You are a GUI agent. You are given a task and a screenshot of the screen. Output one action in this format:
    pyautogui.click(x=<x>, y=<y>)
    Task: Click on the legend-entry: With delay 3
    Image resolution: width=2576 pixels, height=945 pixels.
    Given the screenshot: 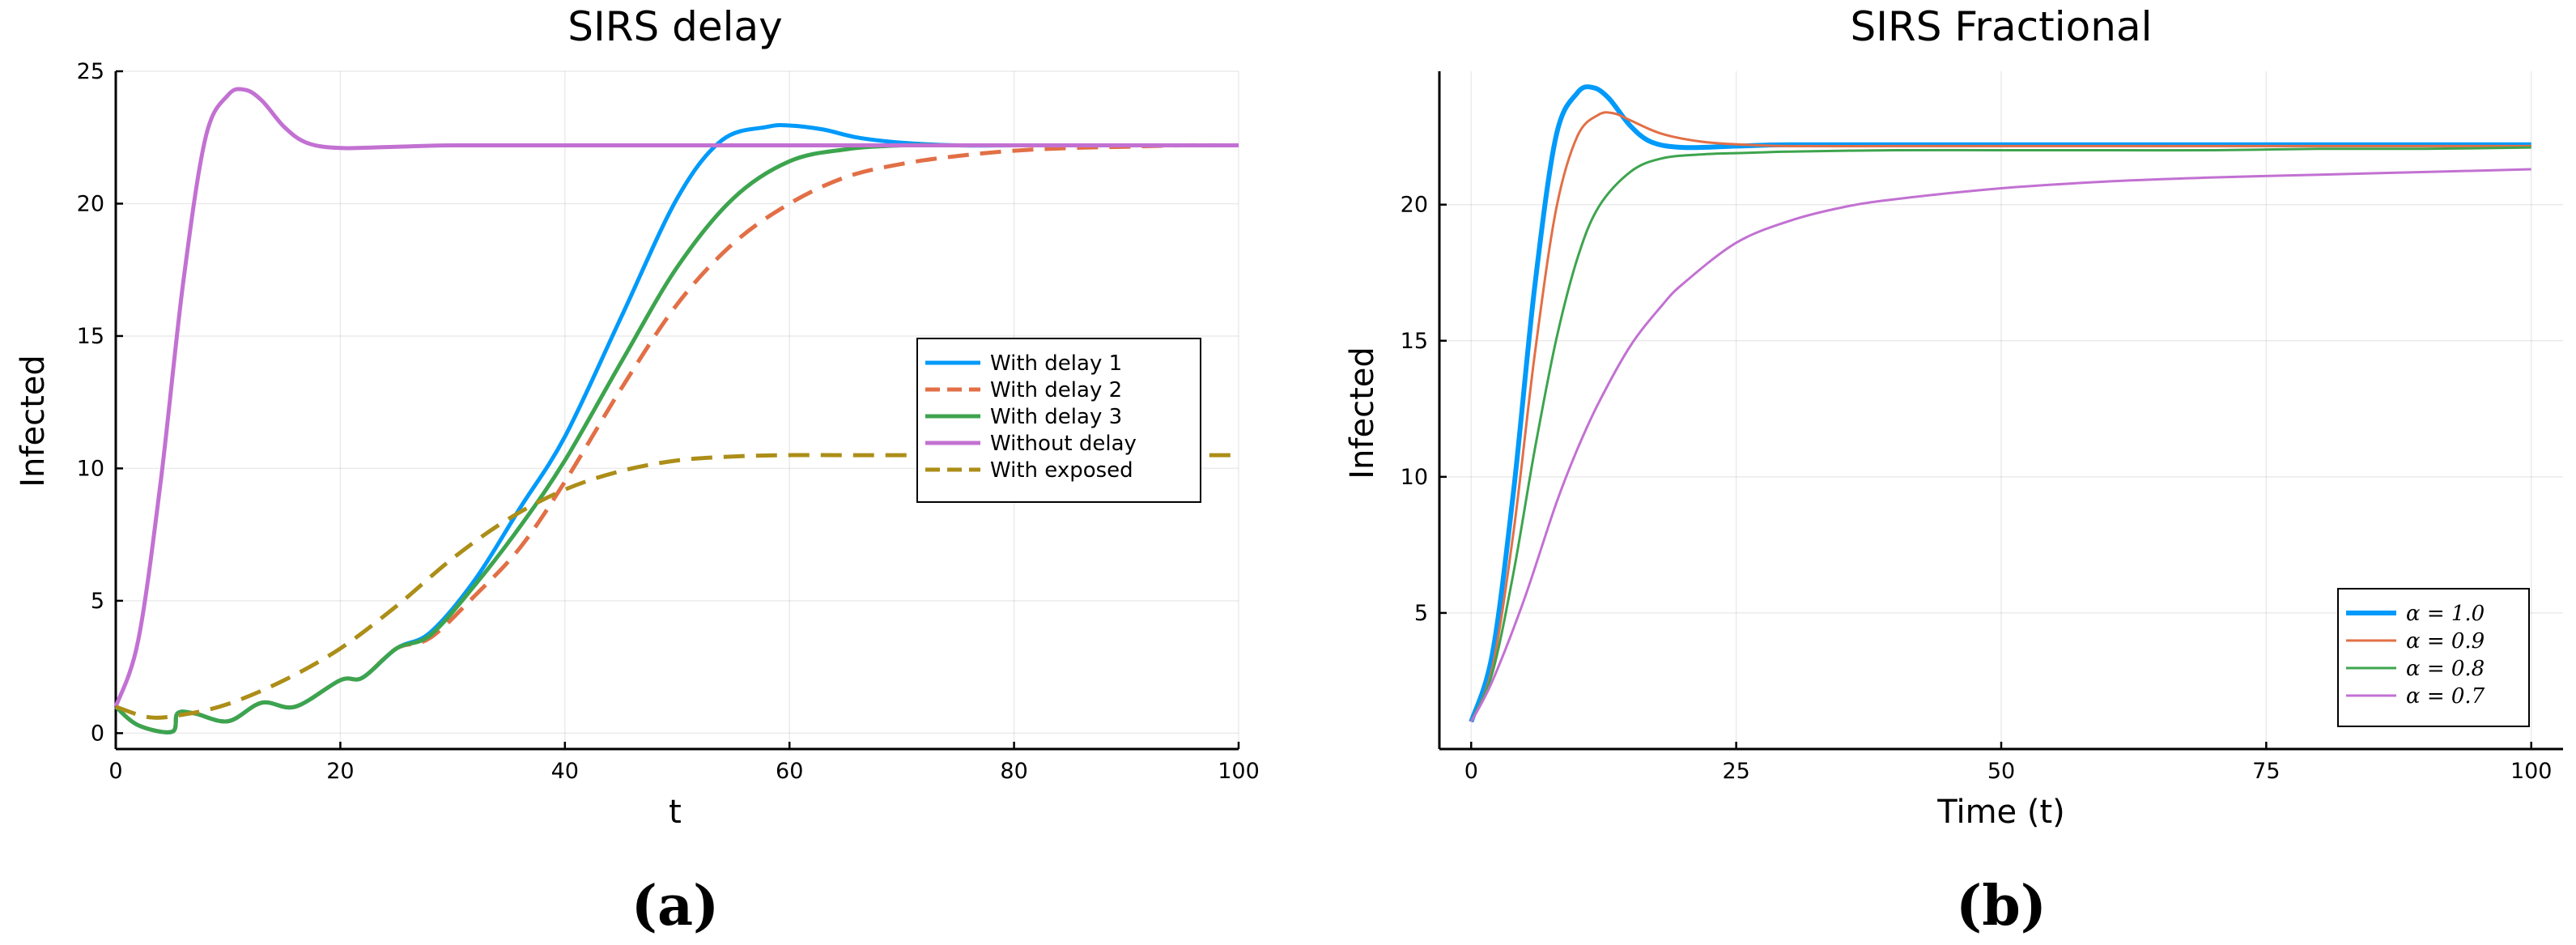 What is the action you would take?
    pyautogui.click(x=1056, y=417)
    